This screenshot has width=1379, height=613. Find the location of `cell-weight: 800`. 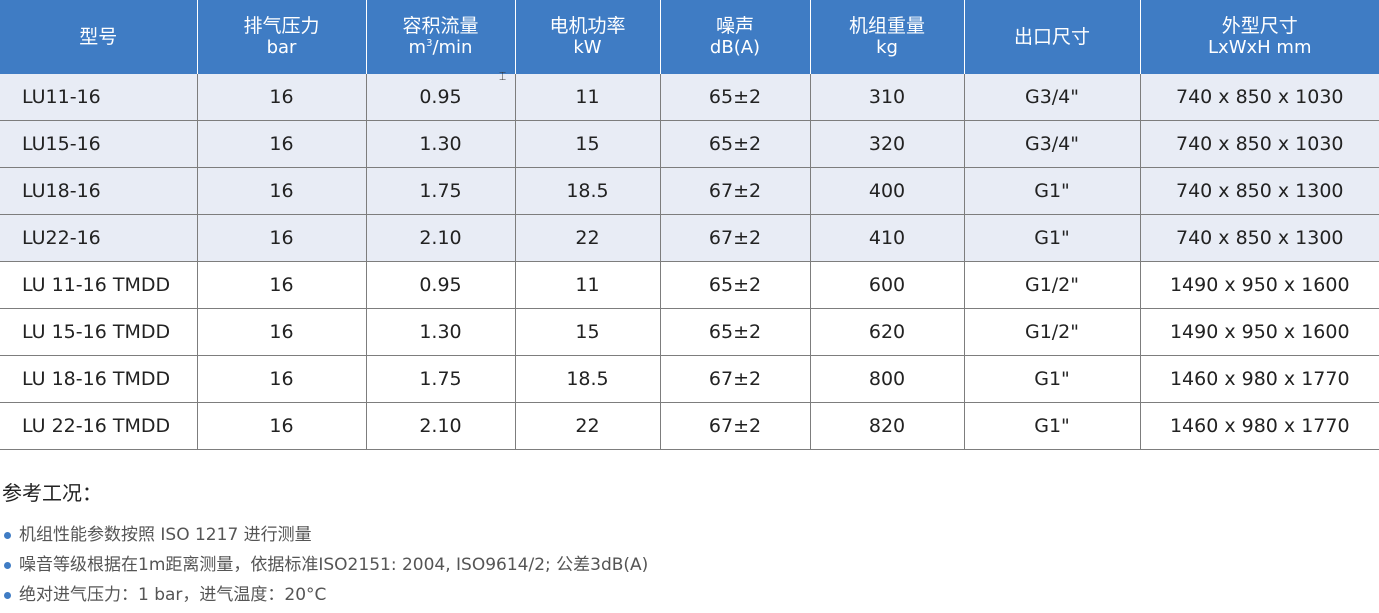

cell-weight: 800 is located at coordinates (887, 379).